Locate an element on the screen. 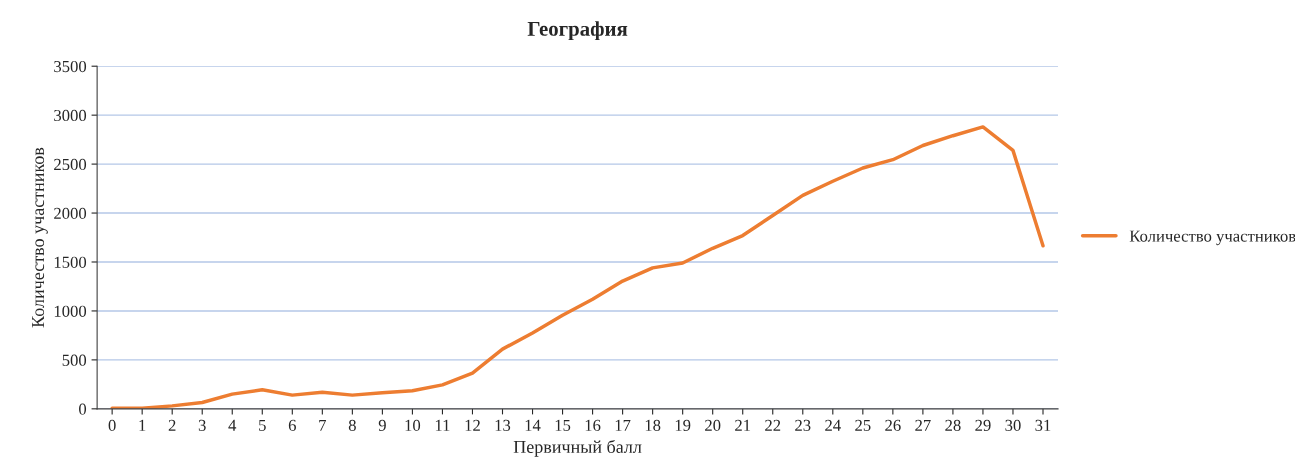 This screenshot has height=463, width=1295. y-tick-label: 0 is located at coordinates (83, 409).